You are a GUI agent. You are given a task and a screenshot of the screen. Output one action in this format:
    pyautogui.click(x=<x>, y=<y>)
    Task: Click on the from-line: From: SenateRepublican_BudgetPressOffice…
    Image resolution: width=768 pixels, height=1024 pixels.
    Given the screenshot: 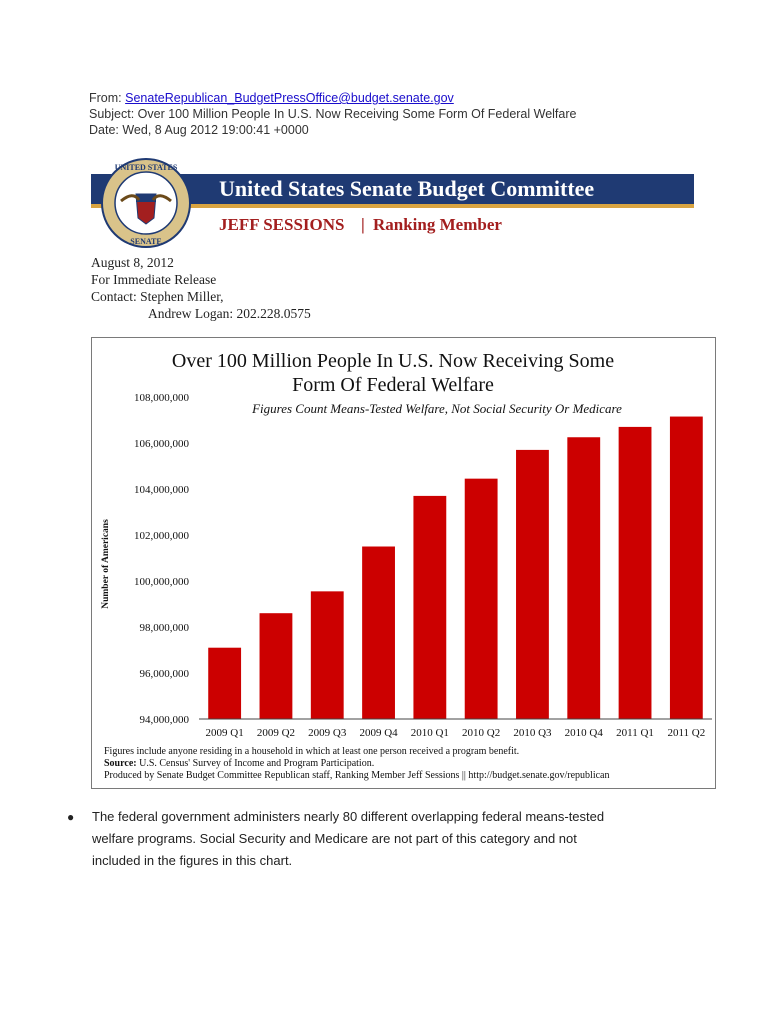 What is the action you would take?
    pyautogui.click(x=332, y=98)
    